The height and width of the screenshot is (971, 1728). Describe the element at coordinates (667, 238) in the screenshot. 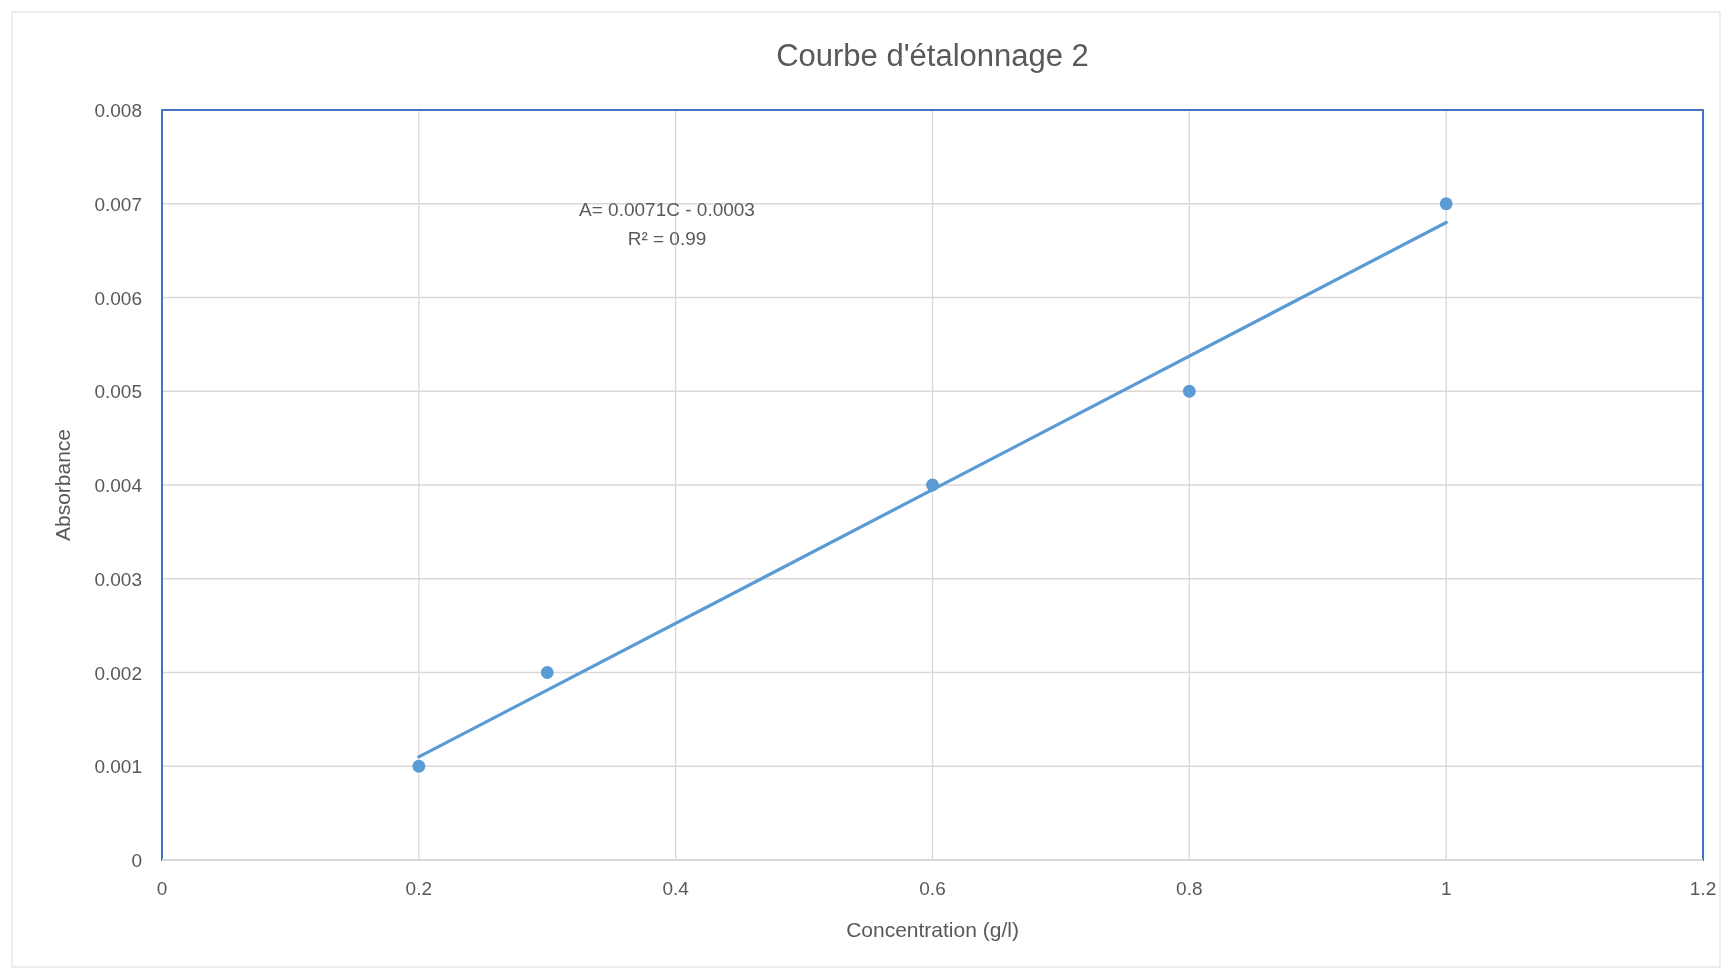

I see `annotation: R² = 0.99` at that location.